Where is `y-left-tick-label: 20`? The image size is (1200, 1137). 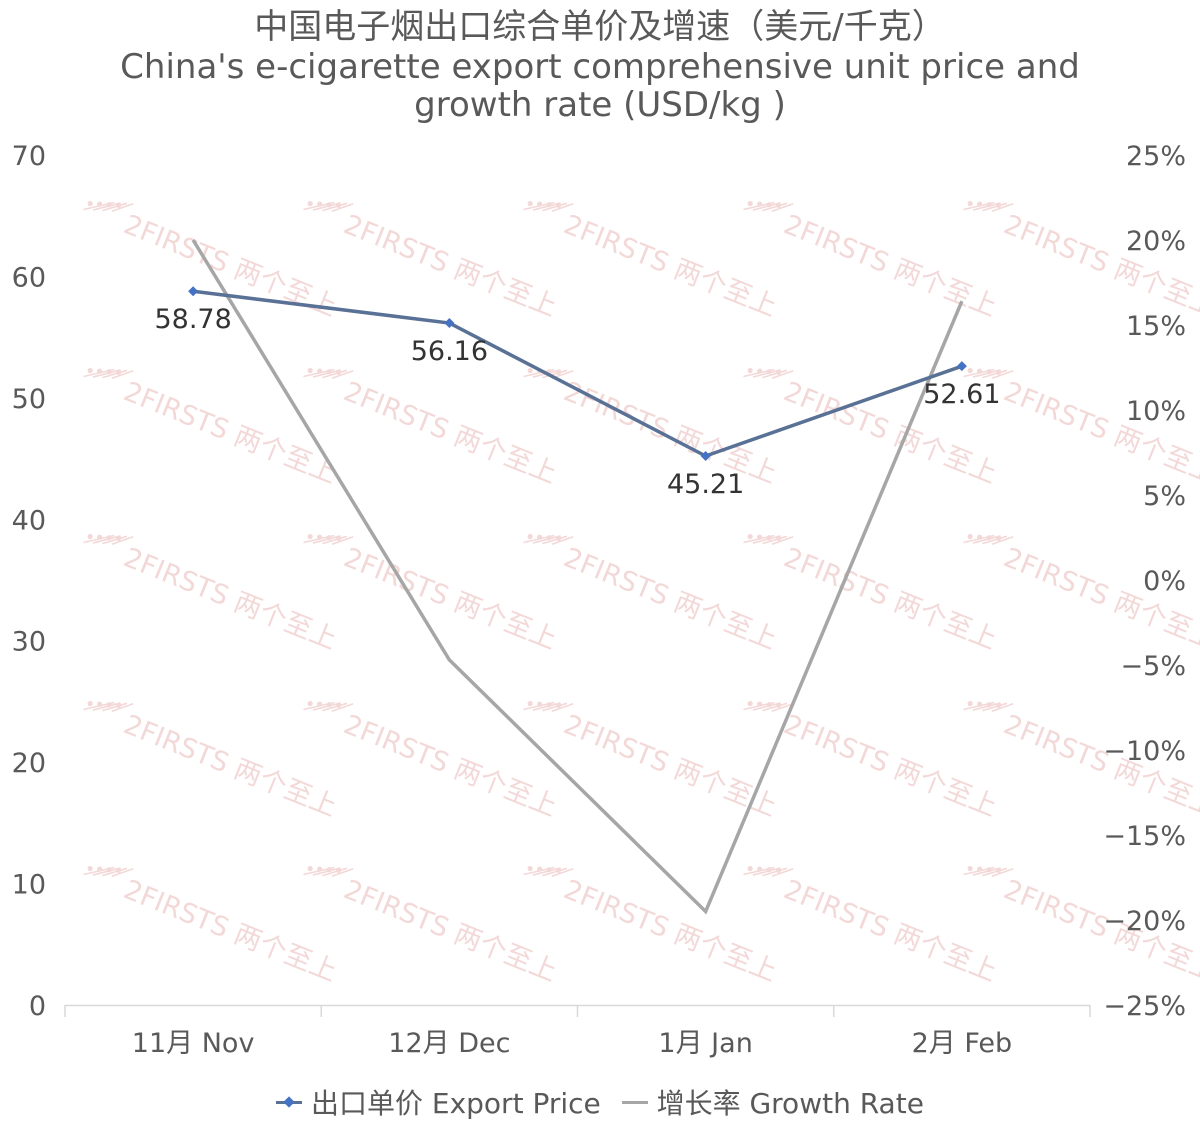 y-left-tick-label: 20 is located at coordinates (29, 763).